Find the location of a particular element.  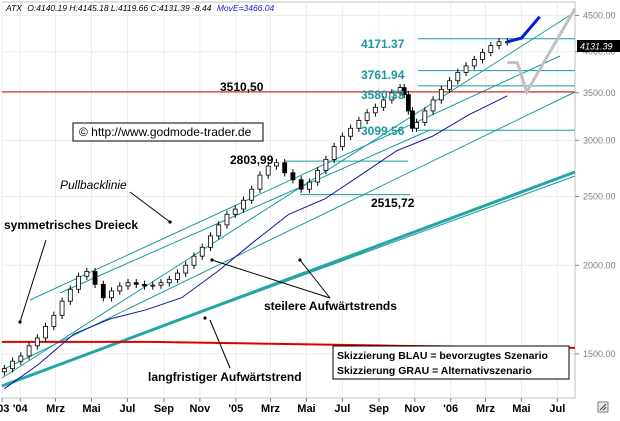

y-tick-label: 2500.00 is located at coordinates (599, 197).